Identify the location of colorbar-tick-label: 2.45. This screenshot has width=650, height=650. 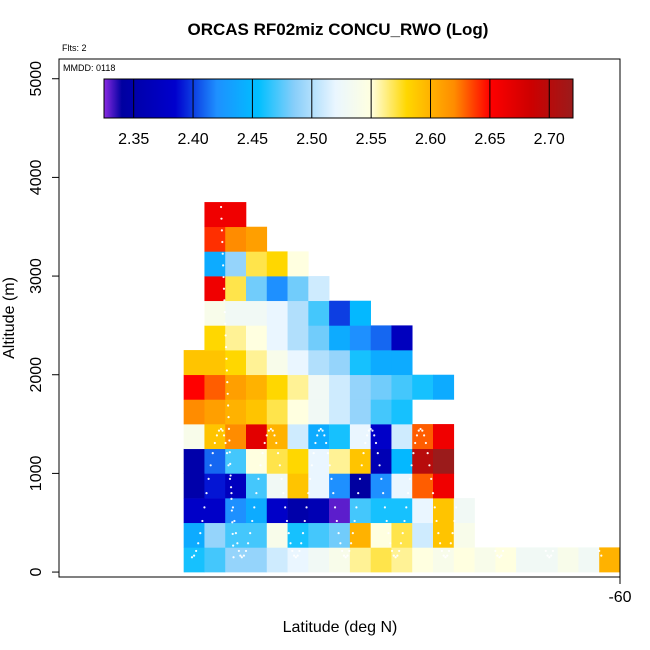
(252, 139).